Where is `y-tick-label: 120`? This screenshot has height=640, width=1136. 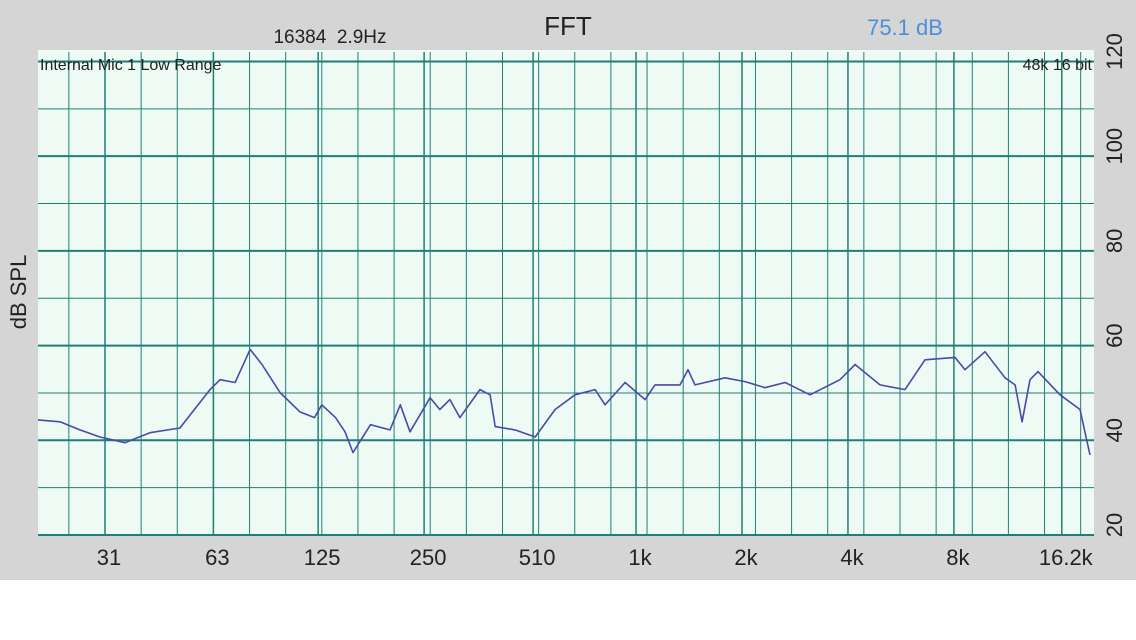
y-tick-label: 120 is located at coordinates (1114, 51).